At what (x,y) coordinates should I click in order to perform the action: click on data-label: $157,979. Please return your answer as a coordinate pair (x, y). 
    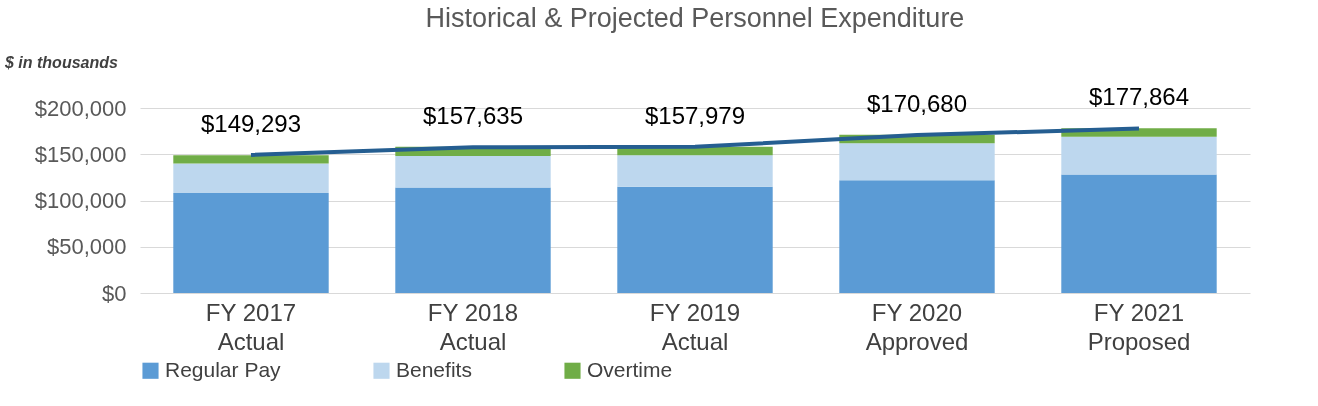
    Looking at the image, I should click on (695, 115).